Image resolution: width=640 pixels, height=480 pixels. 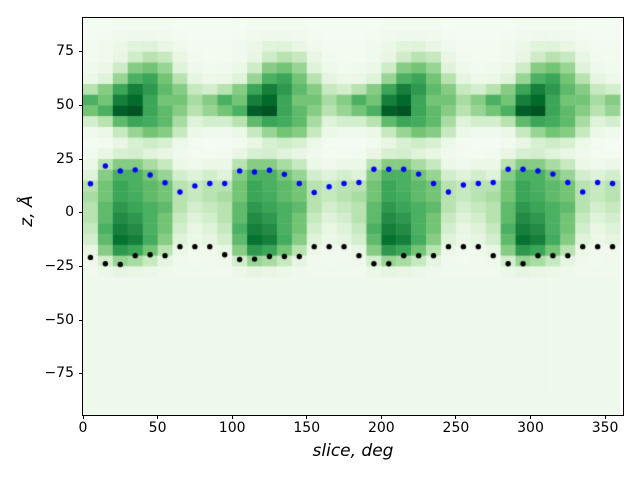 What do you see at coordinates (59, 265) in the screenshot?
I see `y-tick-label: −25` at bounding box center [59, 265].